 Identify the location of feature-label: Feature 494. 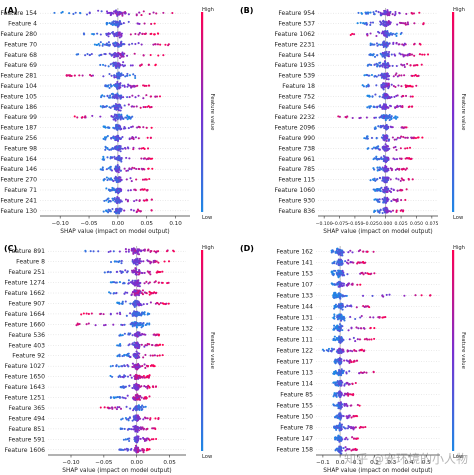
(26, 418).